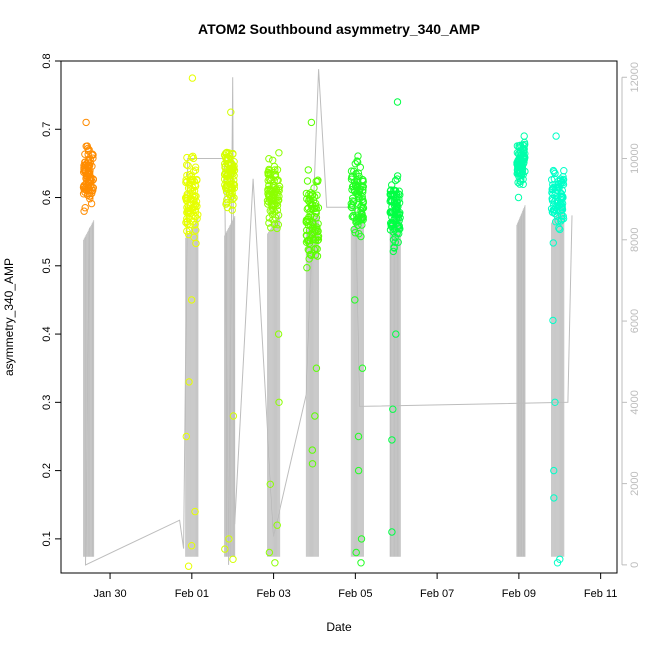  What do you see at coordinates (273, 594) in the screenshot?
I see `x-tick-label: Feb 03` at bounding box center [273, 594].